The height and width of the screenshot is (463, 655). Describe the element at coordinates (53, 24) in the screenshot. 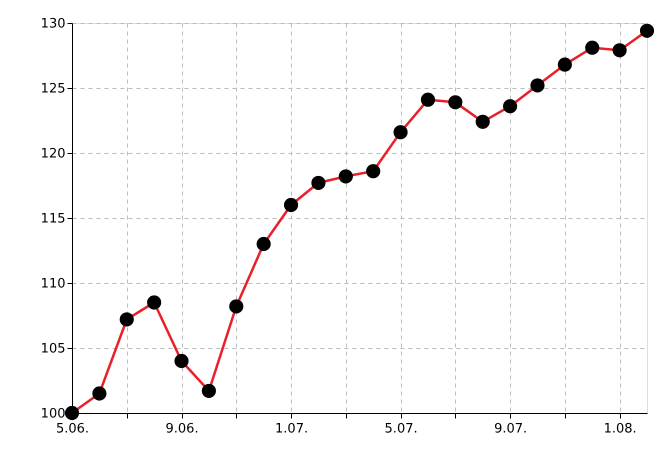

I see `y-tick-label: 130` at that location.